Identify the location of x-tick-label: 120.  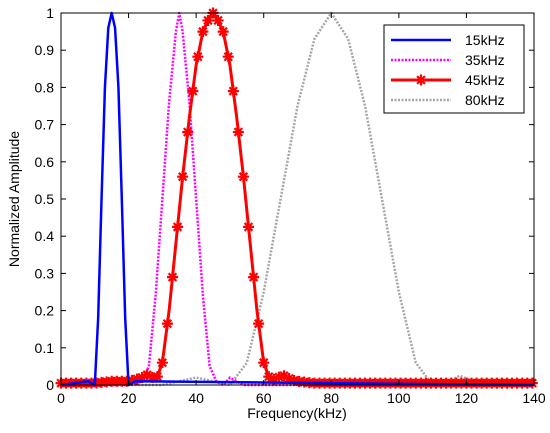
(467, 398).